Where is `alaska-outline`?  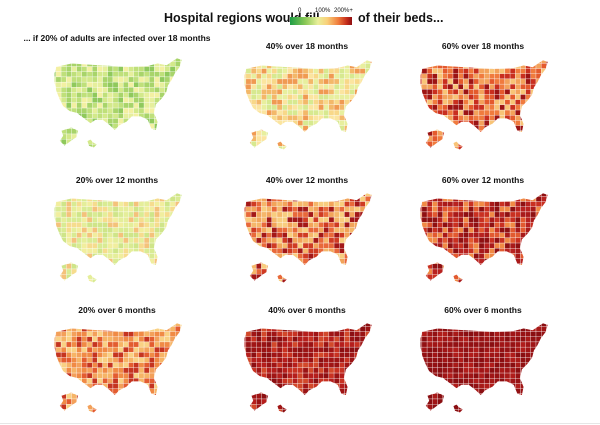 alaska-outline is located at coordinates (434, 138).